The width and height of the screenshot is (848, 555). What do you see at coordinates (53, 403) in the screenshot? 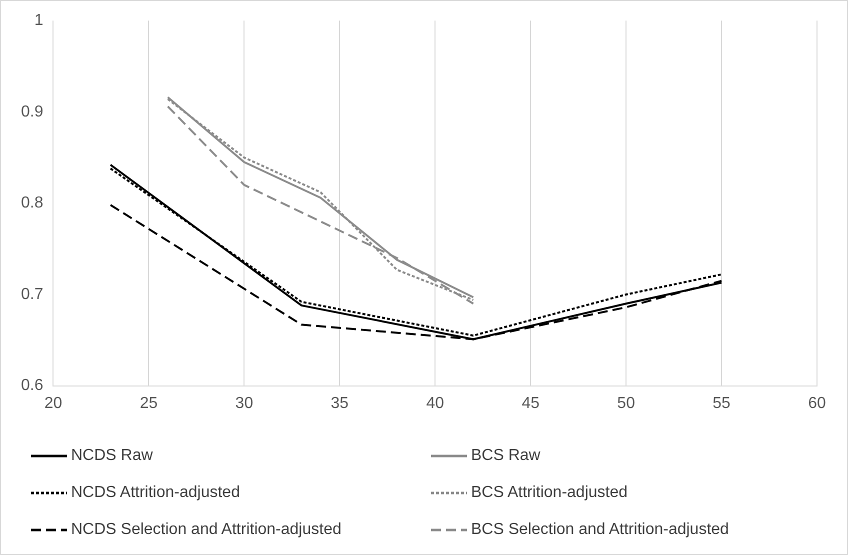
I see `x-tick-label: 20` at bounding box center [53, 403].